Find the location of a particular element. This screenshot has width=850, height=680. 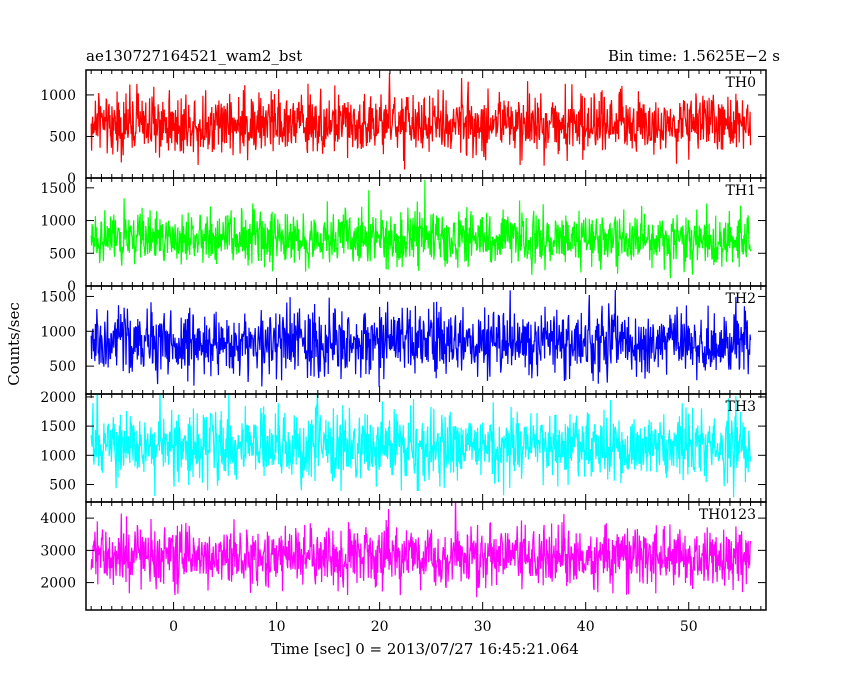

chart-title: ae130727164521_wam2_bst is located at coordinates (194, 56).